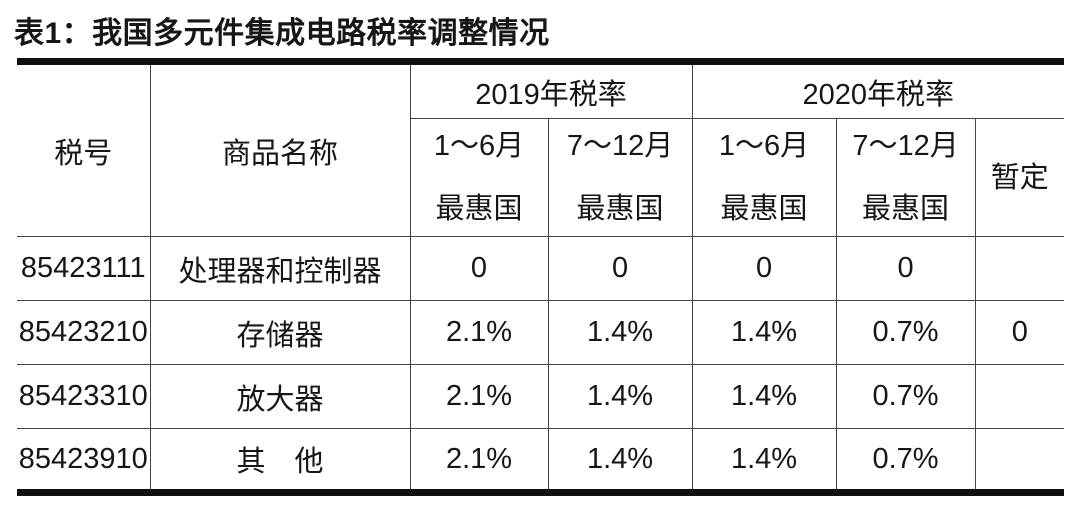  I want to click on header-provisional: 暂定, so click(1019, 177).